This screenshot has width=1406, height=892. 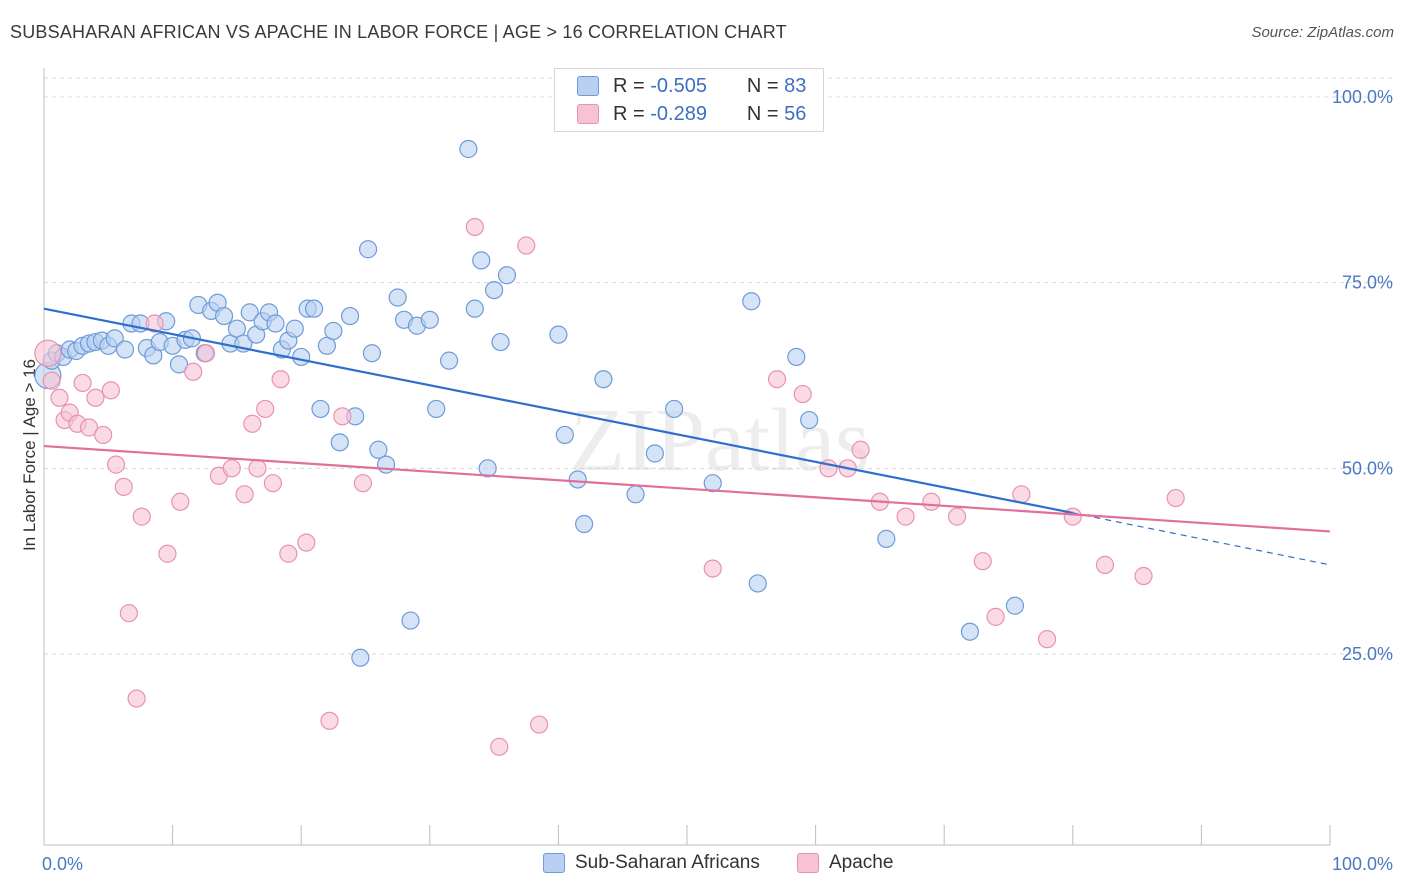 I want to click on legend-n-label: N =, so click(x=762, y=113).